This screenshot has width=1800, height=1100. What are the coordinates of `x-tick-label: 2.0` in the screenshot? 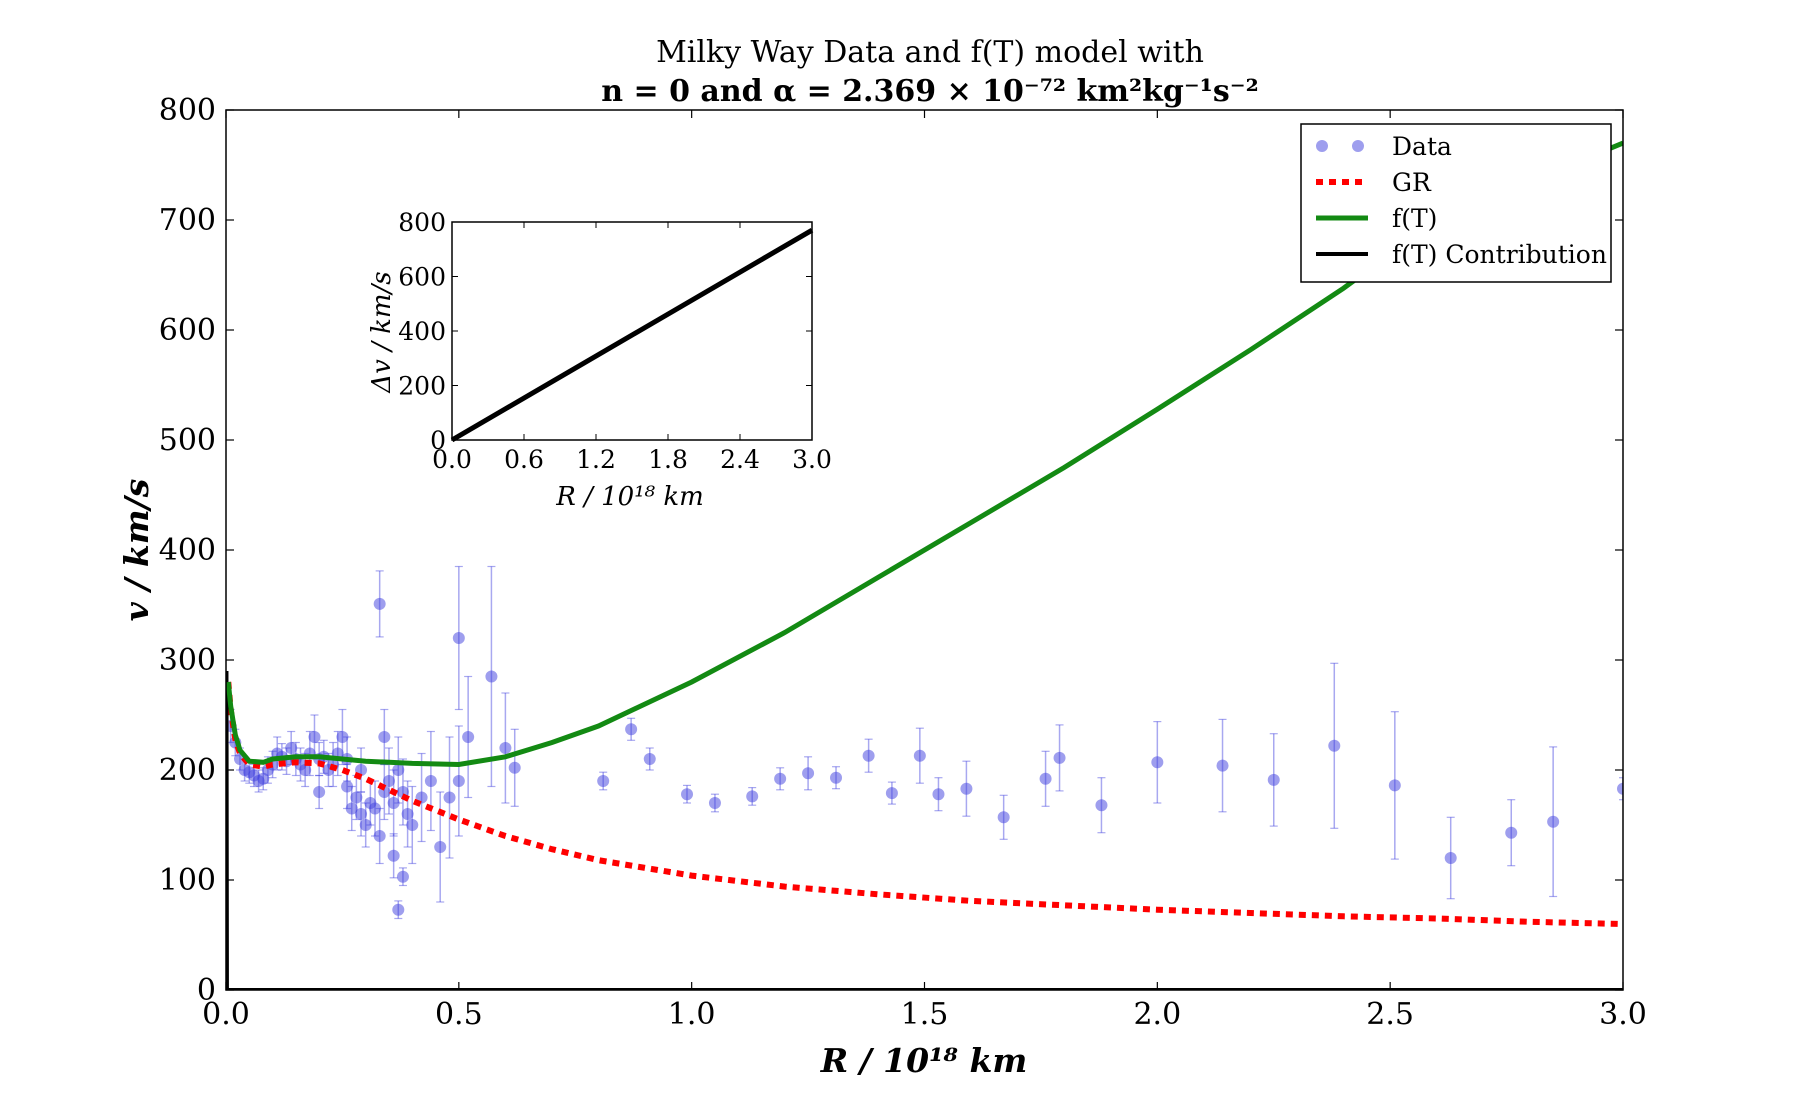 It's located at (1157, 1014).